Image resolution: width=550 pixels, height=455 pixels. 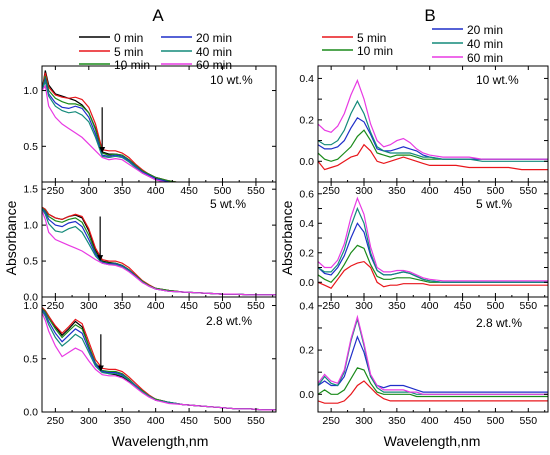 I want to click on legend-a-label: 60 min, so click(x=214, y=65).